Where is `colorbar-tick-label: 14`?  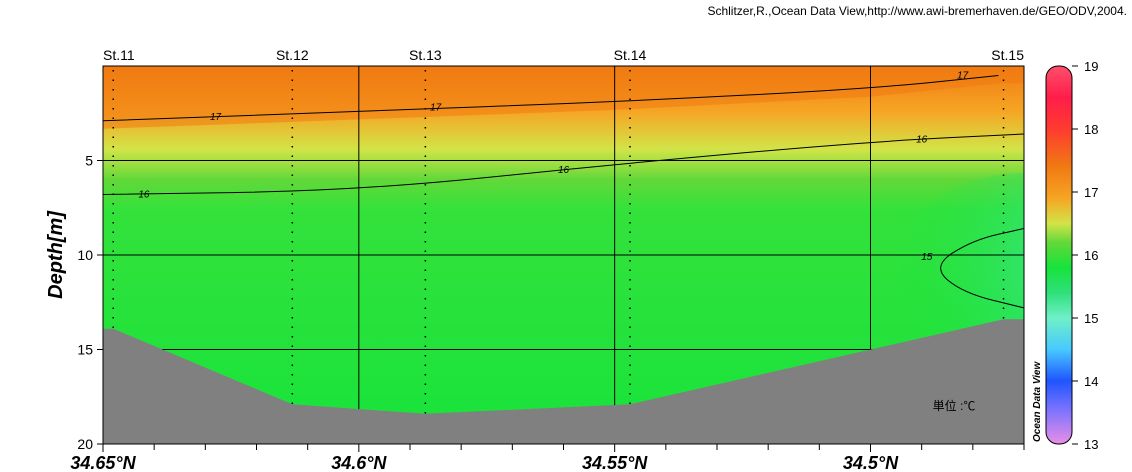
colorbar-tick-label: 14 is located at coordinates (1091, 381).